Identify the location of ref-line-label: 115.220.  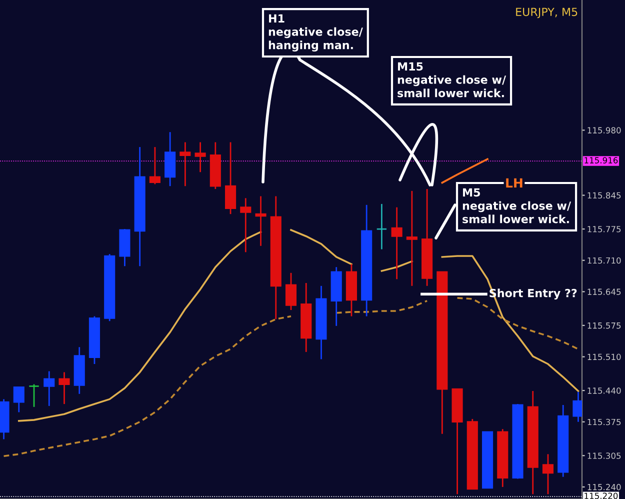
(601, 495).